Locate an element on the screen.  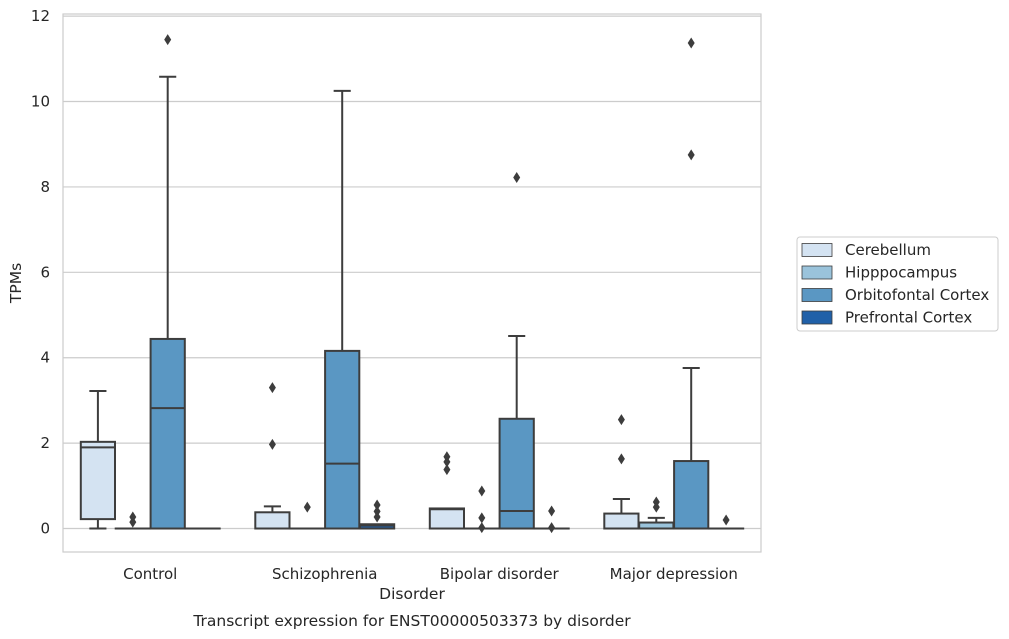
legend-frame is located at coordinates (897, 284).